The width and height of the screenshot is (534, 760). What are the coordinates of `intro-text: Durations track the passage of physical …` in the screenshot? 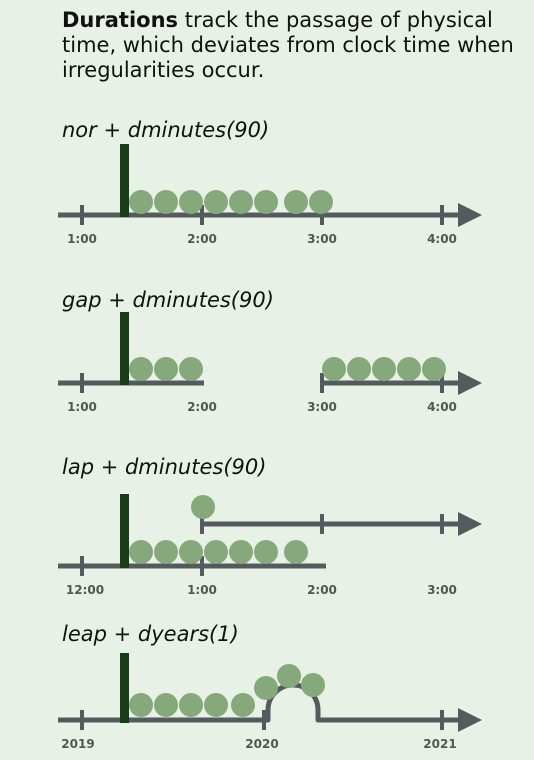 It's located at (292, 45).